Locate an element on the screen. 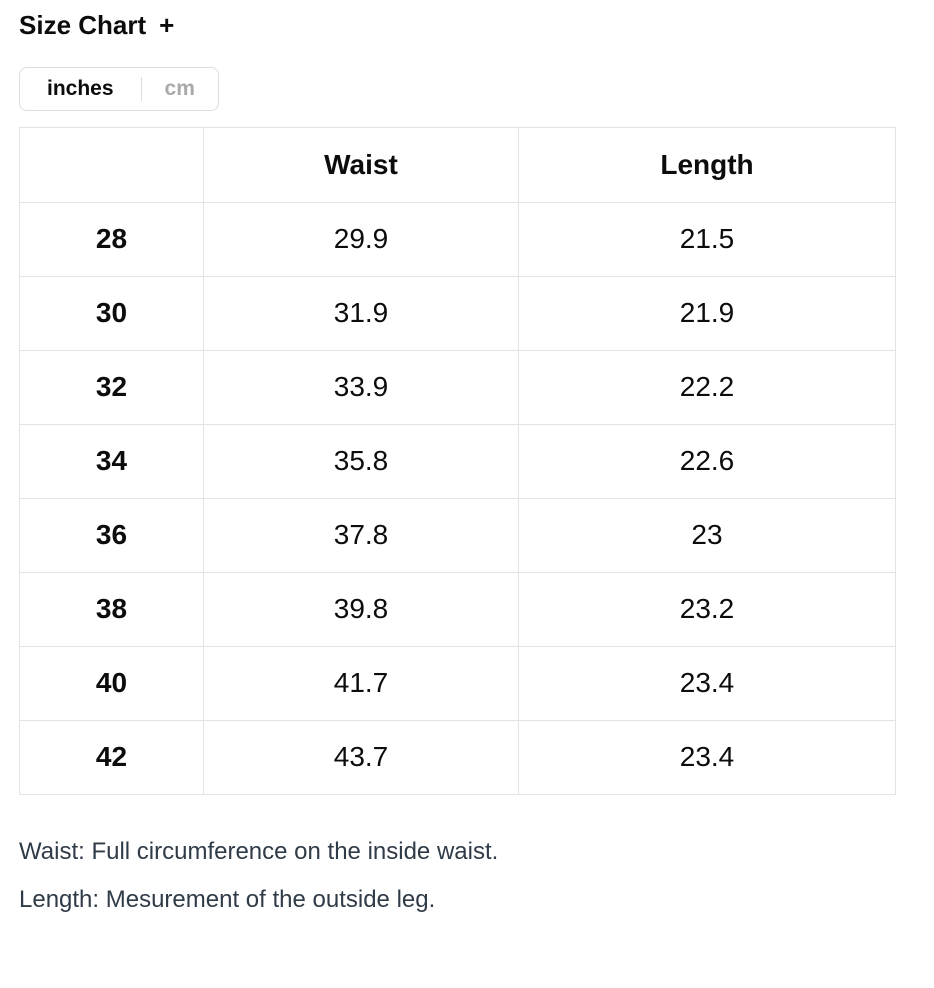 The width and height of the screenshot is (934, 988). column-header-size is located at coordinates (111, 164).